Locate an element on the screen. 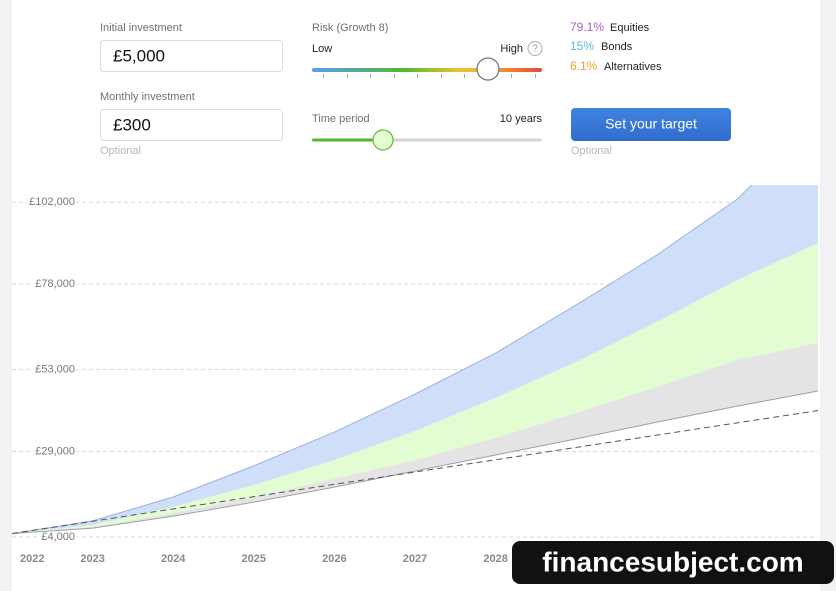 The image size is (836, 591). slider-max-label: High is located at coordinates (511, 49).